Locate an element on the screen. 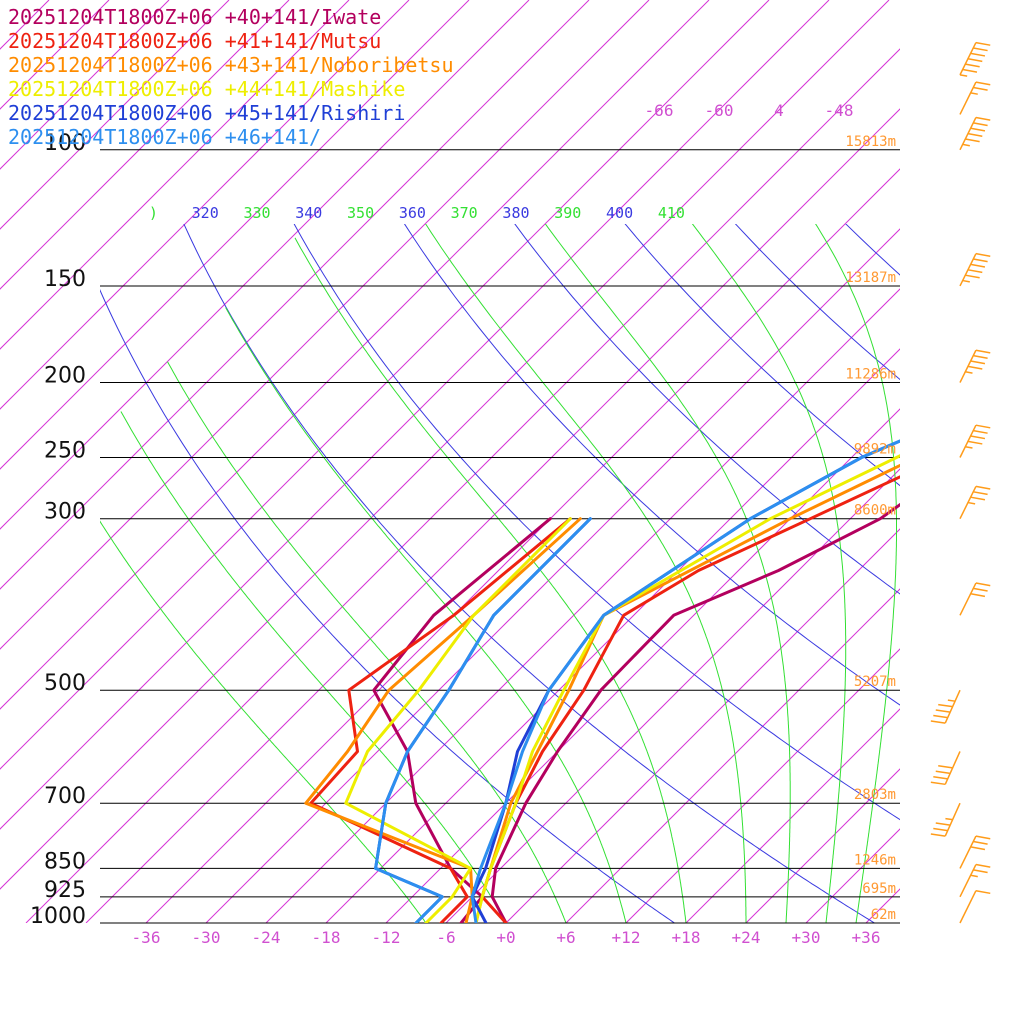 The image size is (1024, 1024). height-label: 1246m is located at coordinates (875, 860).